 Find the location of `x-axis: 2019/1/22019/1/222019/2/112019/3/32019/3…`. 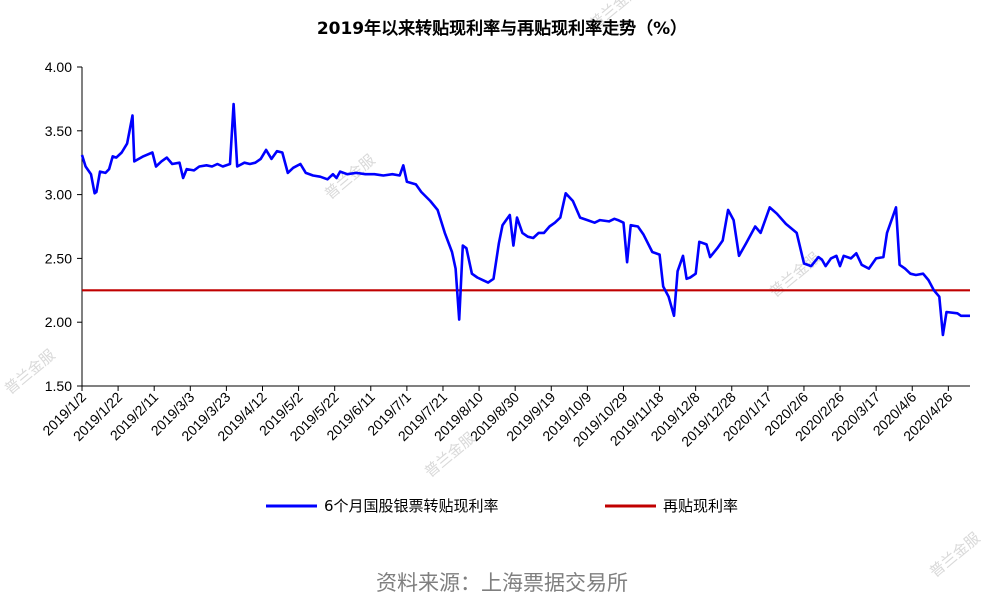

x-axis: 2019/1/22019/1/222019/2/112019/3/32019/3… is located at coordinates (504, 417).